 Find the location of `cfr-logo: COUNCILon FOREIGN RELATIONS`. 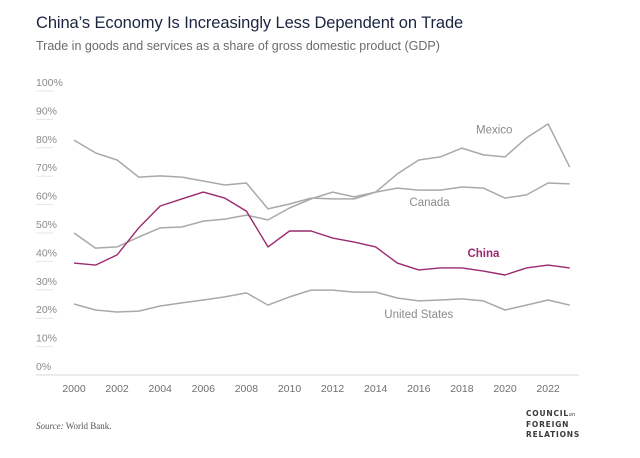

cfr-logo: COUNCILon FOREIGN RELATIONS is located at coordinates (553, 424).